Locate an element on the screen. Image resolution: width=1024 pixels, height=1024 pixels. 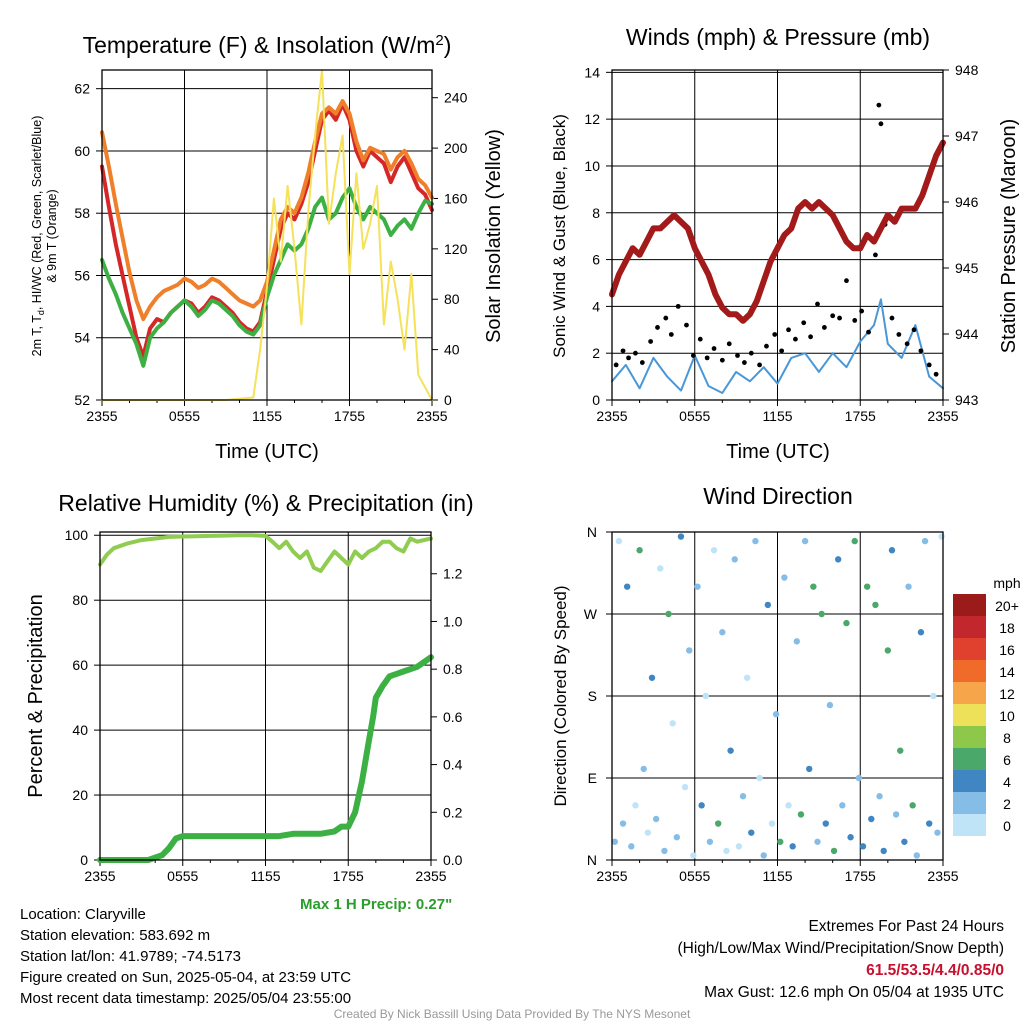
wind-ytick-label: 10 is located at coordinates (592, 166).